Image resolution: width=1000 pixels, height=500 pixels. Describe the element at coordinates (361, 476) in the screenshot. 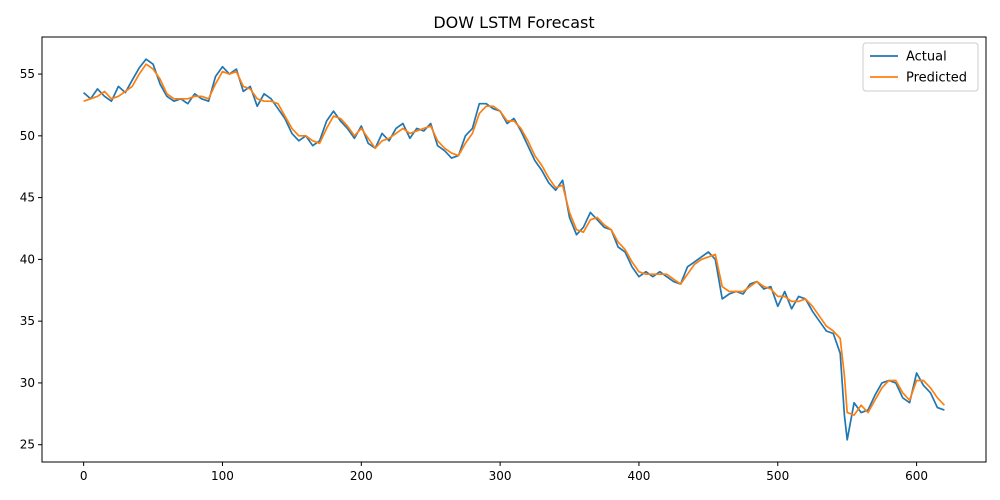

I see `x-tick-label: 200` at that location.